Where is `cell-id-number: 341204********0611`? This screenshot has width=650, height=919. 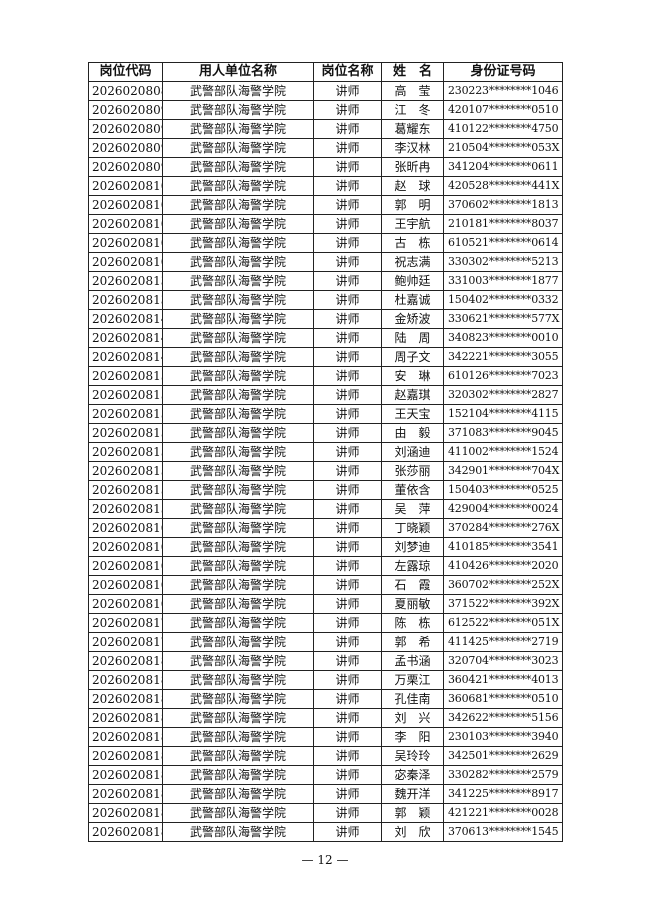
cell-id-number: 341204********0611 is located at coordinates (503, 167).